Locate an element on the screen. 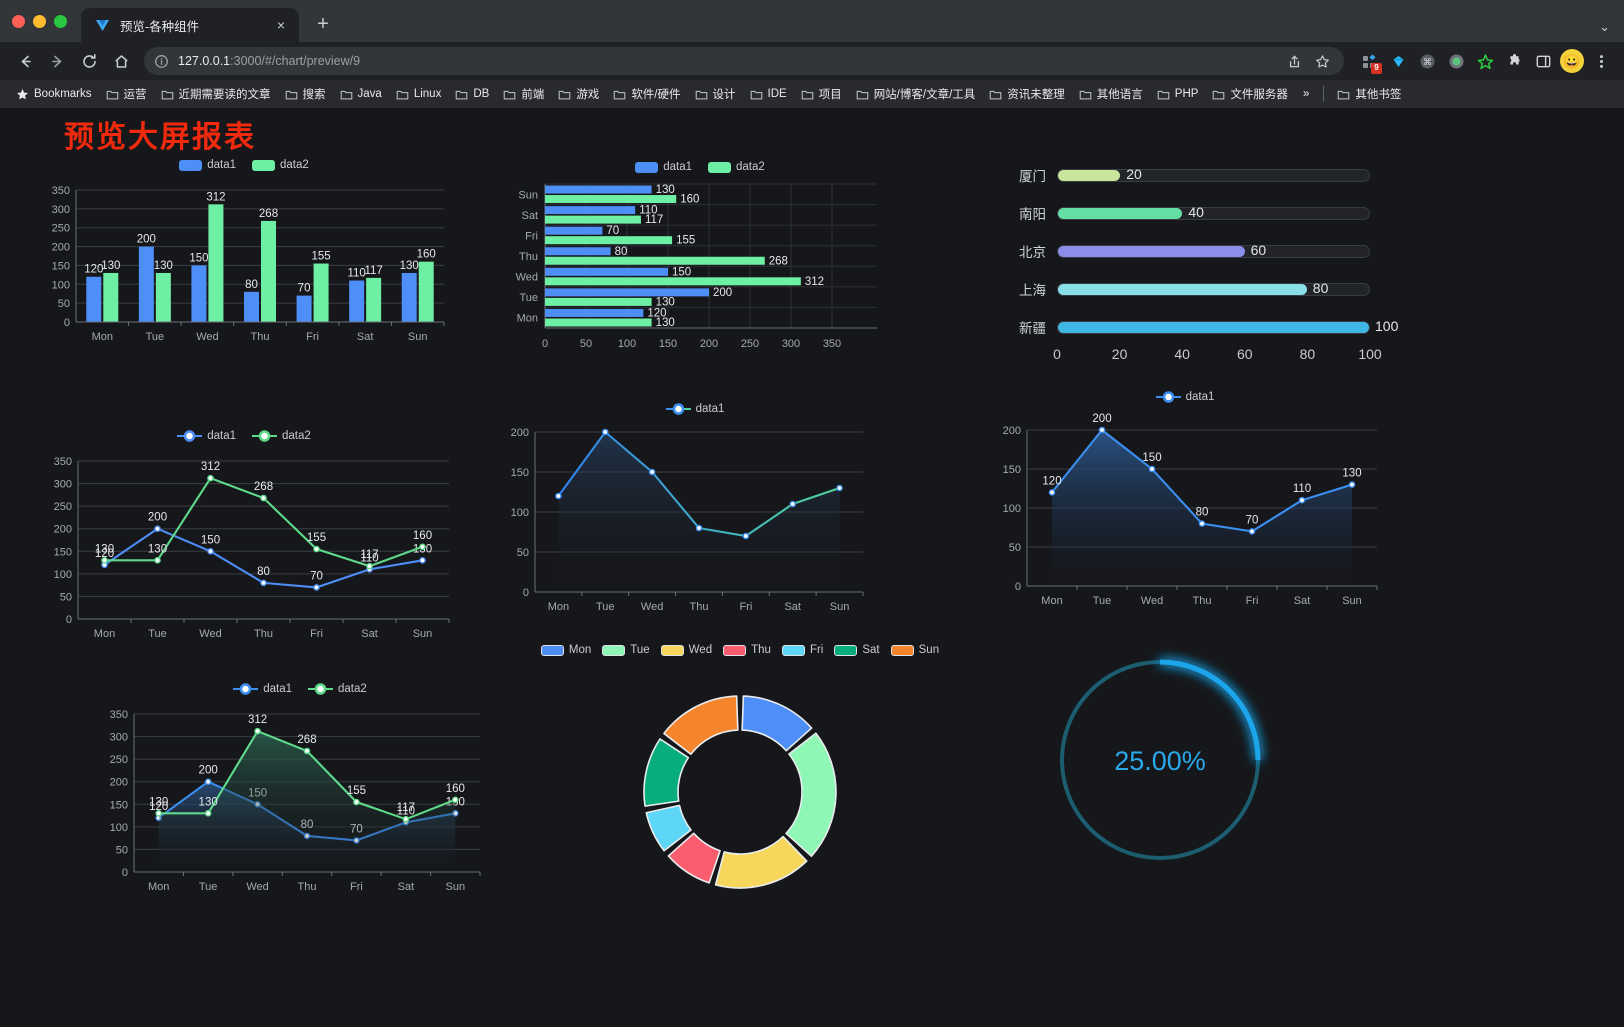 The image size is (1624, 1027). green-dot-icon is located at coordinates (1456, 61).